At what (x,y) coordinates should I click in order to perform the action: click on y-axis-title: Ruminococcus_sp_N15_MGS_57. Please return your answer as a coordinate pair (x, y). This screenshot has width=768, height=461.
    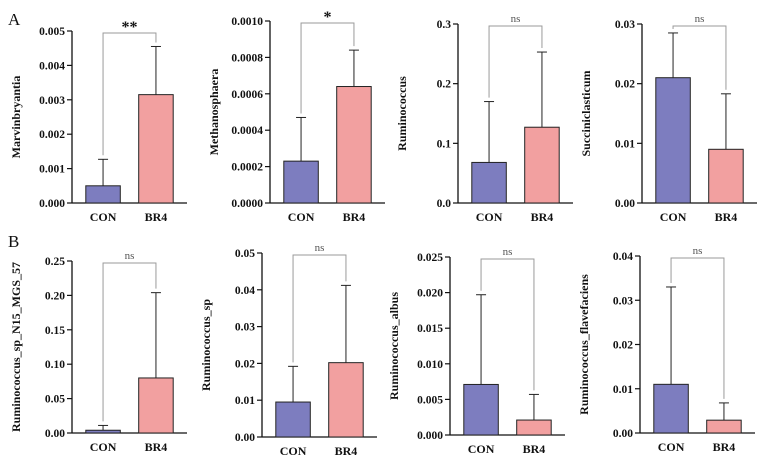
    Looking at the image, I should click on (16, 347).